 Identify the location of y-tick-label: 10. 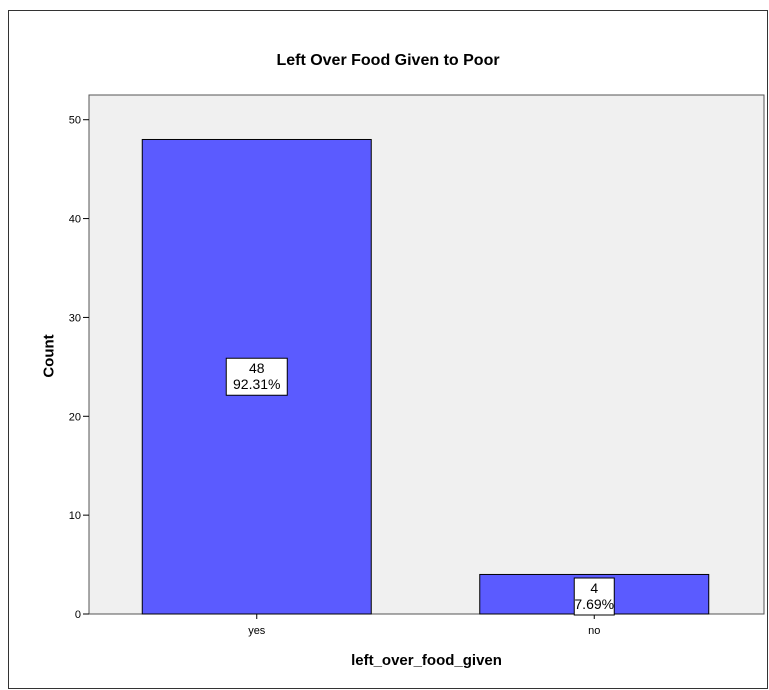
(75, 516).